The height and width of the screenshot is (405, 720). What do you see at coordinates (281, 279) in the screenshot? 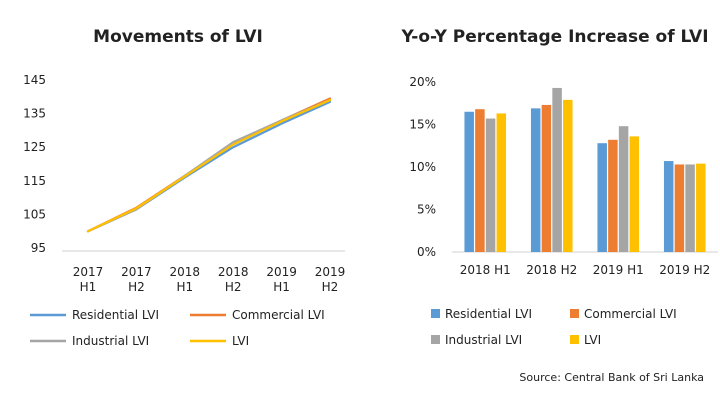
I see `line-chart-x-tick-label: 2019 H1` at bounding box center [281, 279].